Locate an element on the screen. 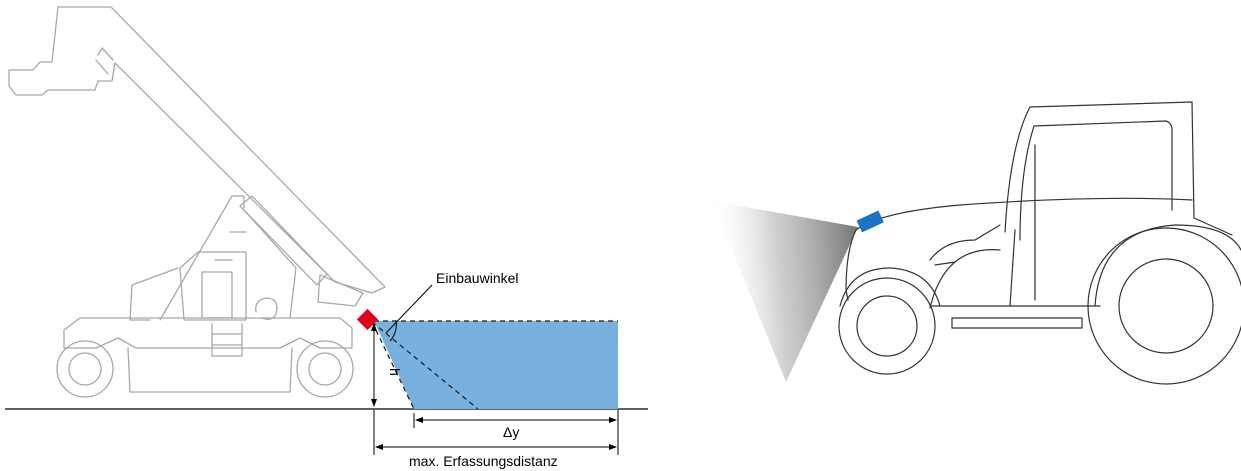 This screenshot has height=471, width=1241. delta-y-label: Δy is located at coordinates (511, 432).